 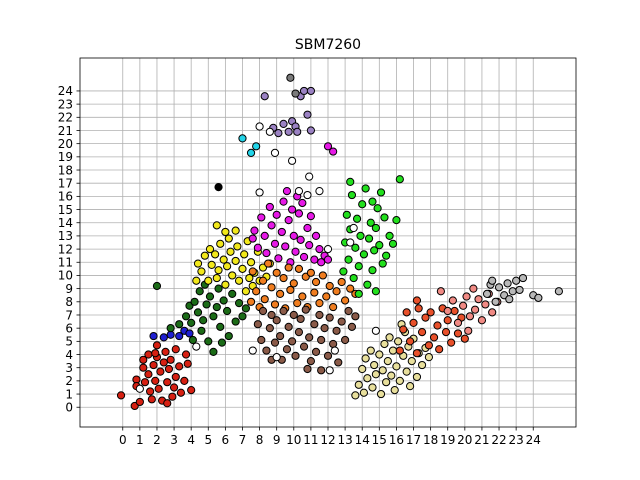 I want to click on x-tick-label: 19, so click(x=447, y=440).